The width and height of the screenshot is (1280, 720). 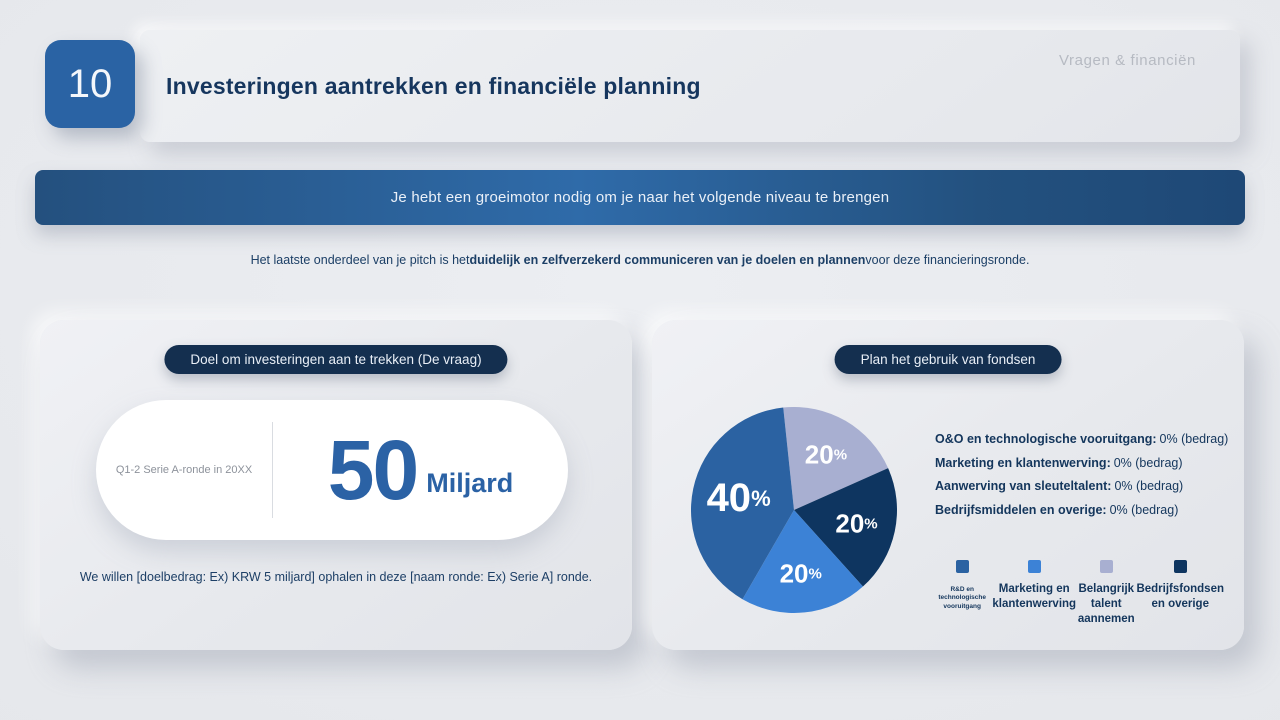 What do you see at coordinates (962, 598) in the screenshot?
I see `legend-label: R&D en technologische vooruitgang` at bounding box center [962, 598].